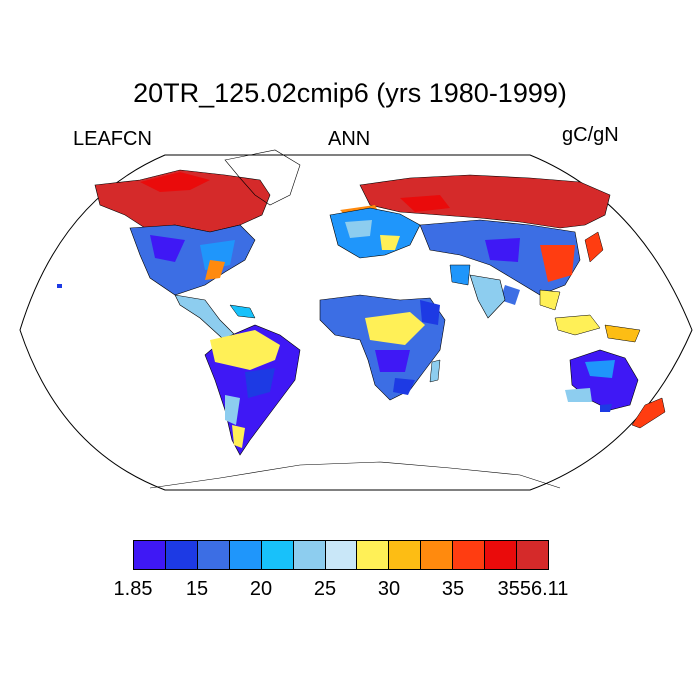 This screenshot has width=700, height=700. I want to click on europe, so click(375, 233).